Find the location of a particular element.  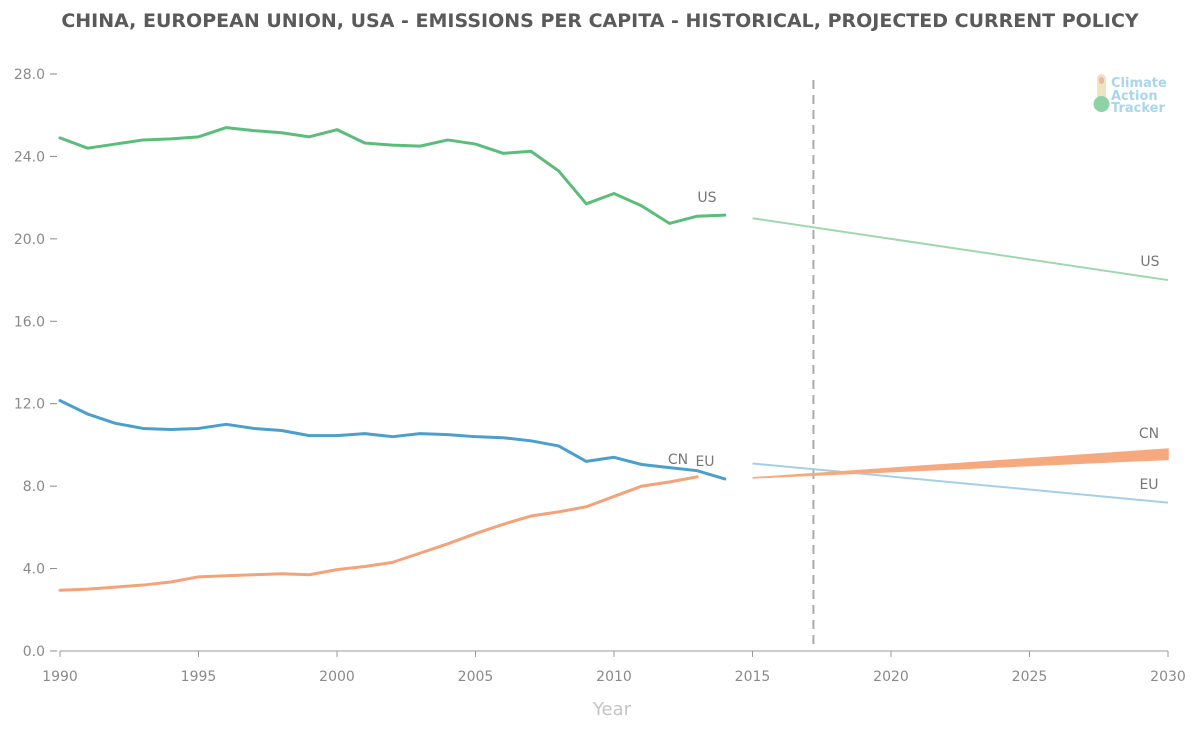

climate-action-tracker-logo: Climate Action Tracker is located at coordinates (1130, 95).